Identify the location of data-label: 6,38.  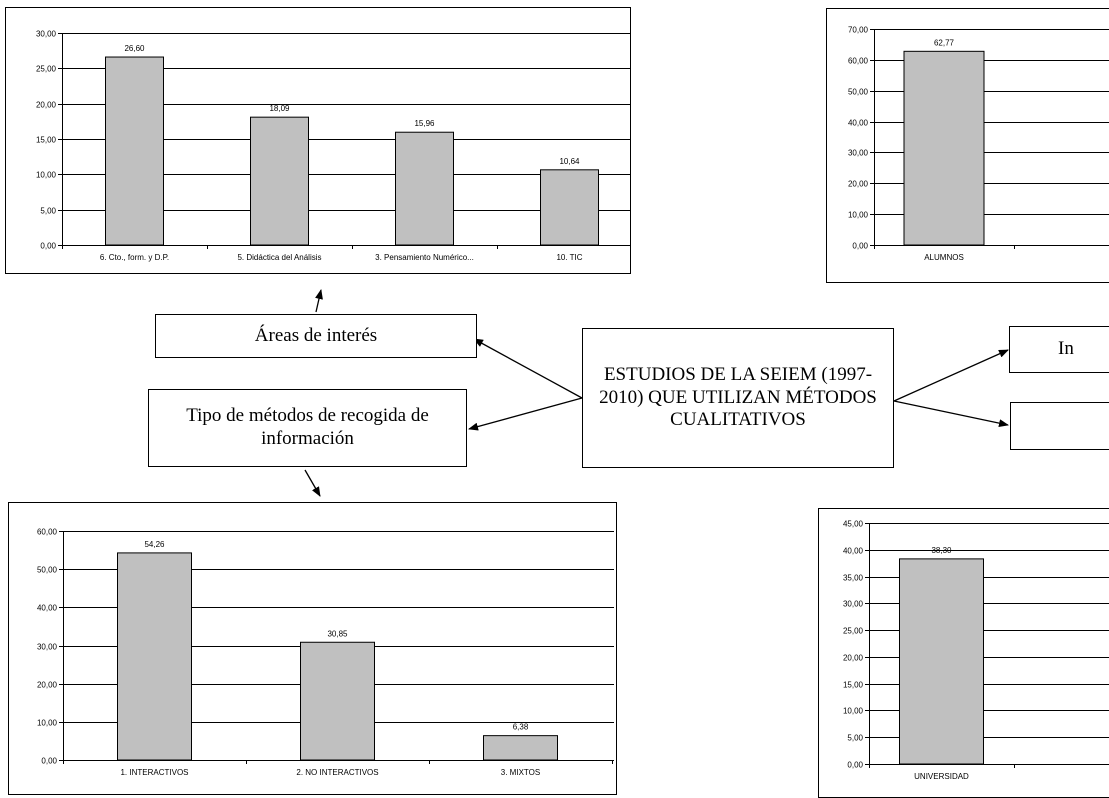
(521, 727).